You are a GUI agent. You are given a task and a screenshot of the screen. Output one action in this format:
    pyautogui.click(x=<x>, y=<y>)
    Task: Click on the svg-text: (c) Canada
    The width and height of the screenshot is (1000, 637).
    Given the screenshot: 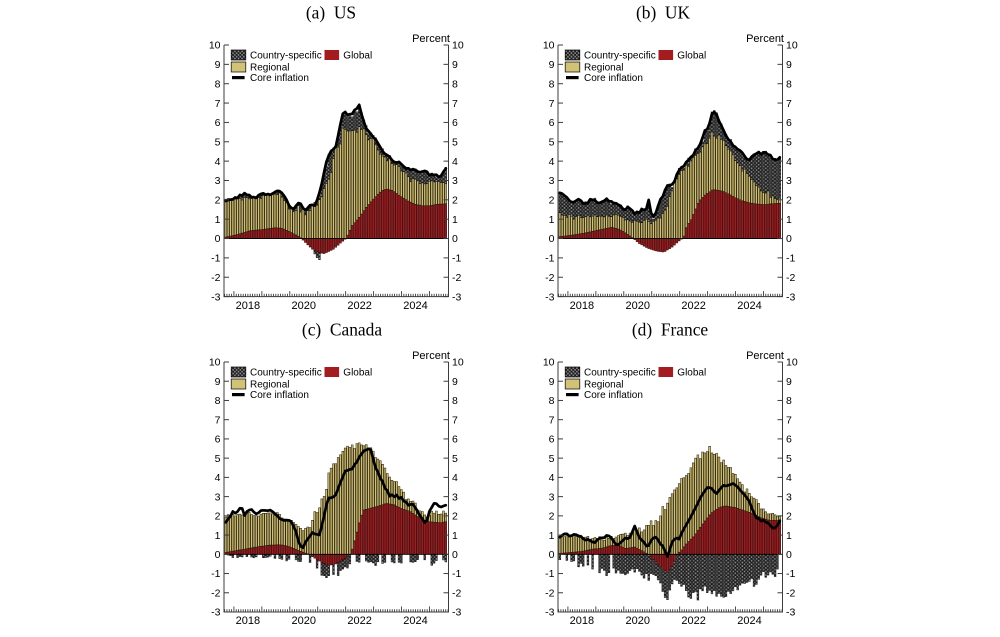 What is the action you would take?
    pyautogui.click(x=342, y=330)
    